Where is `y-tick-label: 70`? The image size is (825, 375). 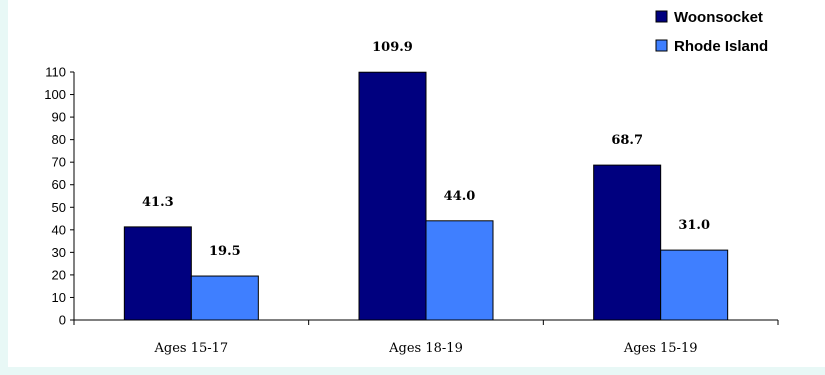
y-tick-label: 70 is located at coordinates (59, 162).